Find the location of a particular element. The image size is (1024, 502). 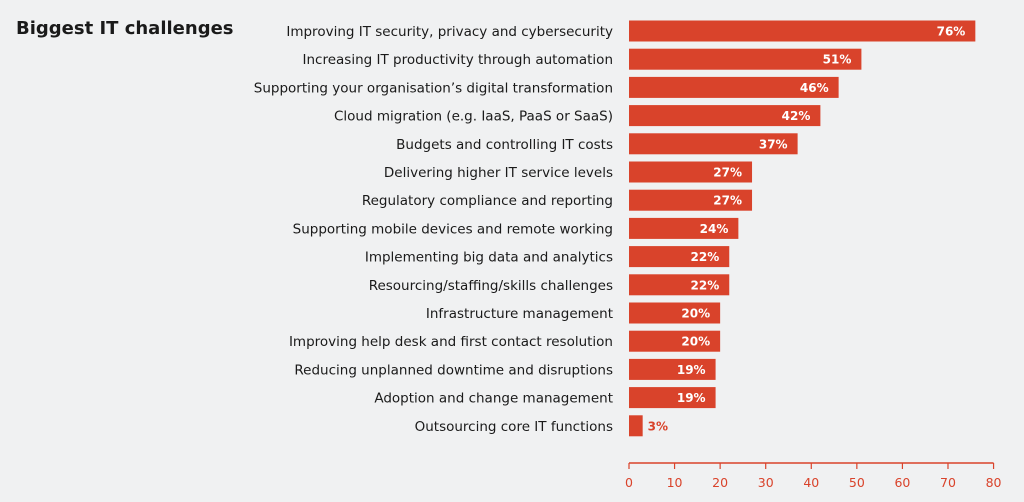

value-label: 37% is located at coordinates (773, 144).